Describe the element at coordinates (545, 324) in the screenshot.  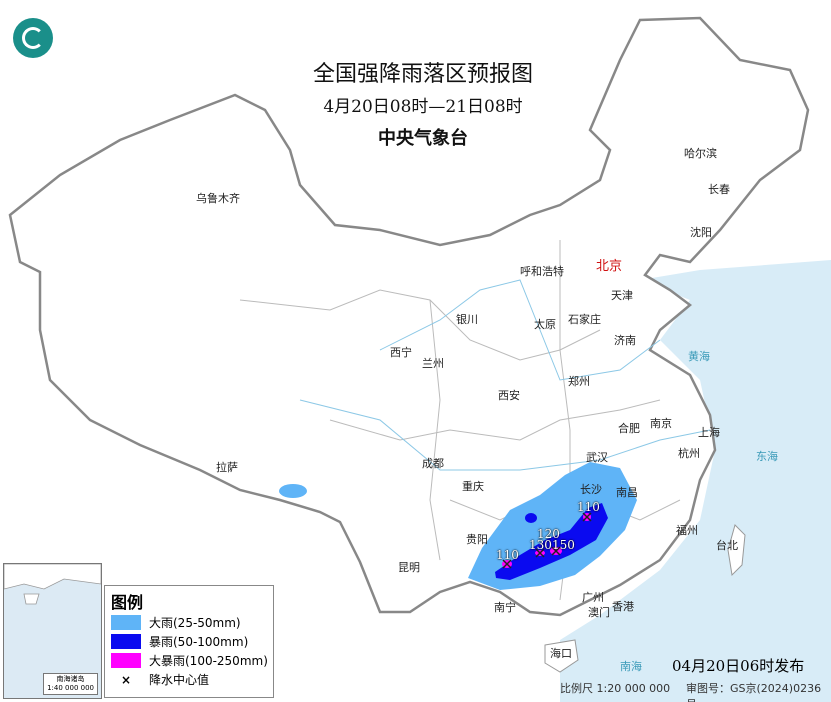
I see `city-label: 太原` at that location.